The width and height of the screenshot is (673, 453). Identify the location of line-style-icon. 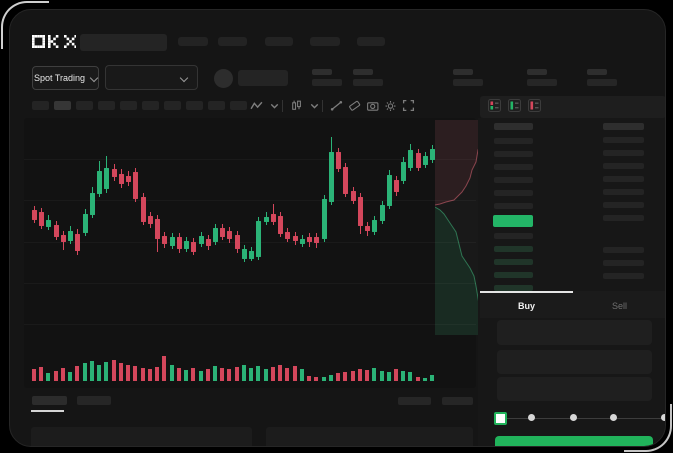
(256, 105).